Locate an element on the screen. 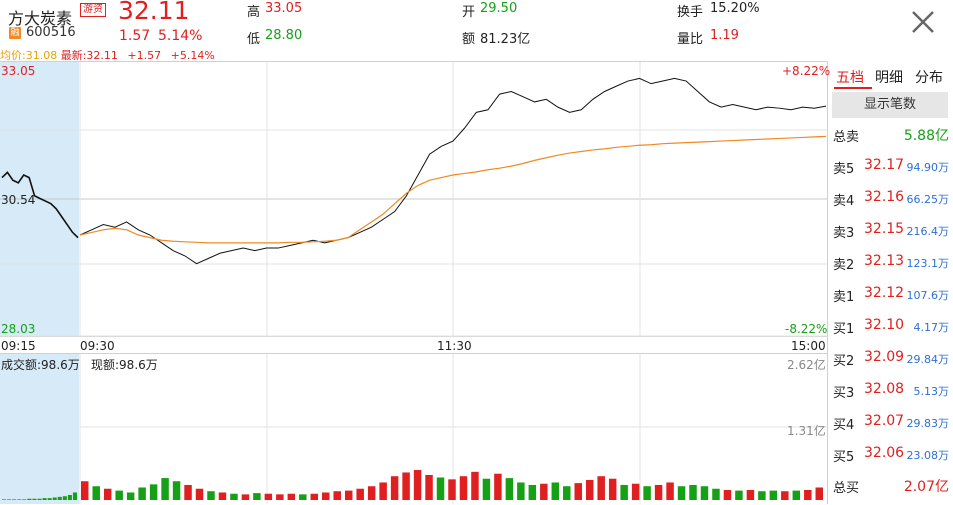  price-change-pct: 5.14% is located at coordinates (180, 36).